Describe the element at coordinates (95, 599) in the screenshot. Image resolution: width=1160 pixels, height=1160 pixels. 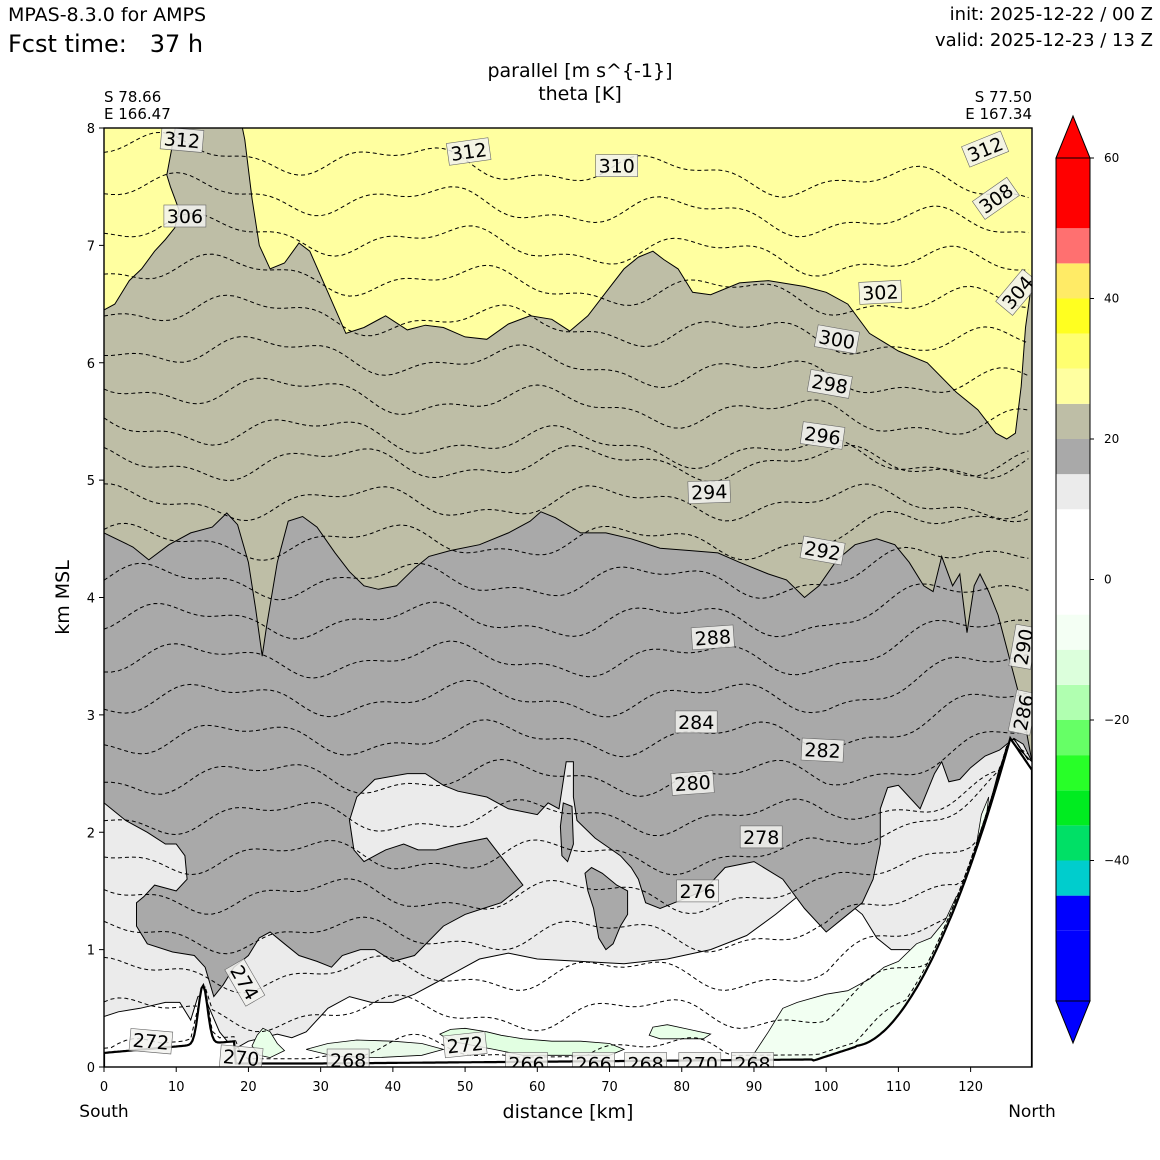
I see `y-axis: 0 1 2 3 4 5 6 7 8` at that location.